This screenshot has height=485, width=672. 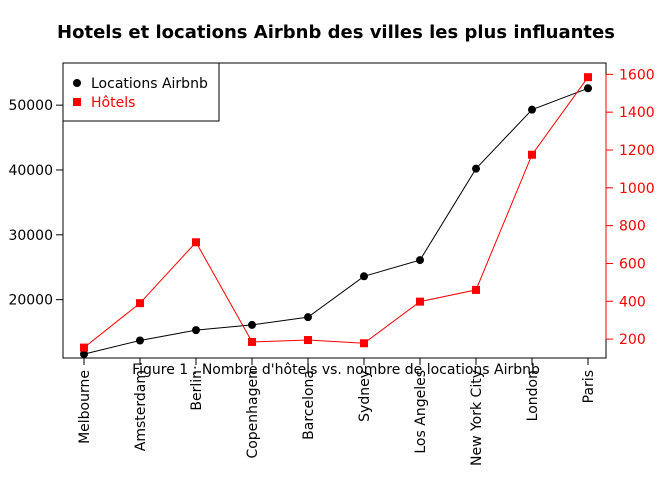 What do you see at coordinates (85, 407) in the screenshot?
I see `x-axis-tick-label: Melbourne` at bounding box center [85, 407].